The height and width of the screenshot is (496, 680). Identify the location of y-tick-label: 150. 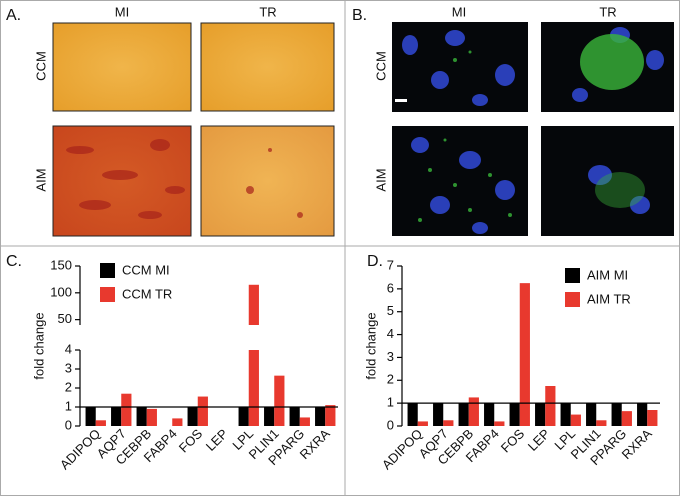
(61, 264).